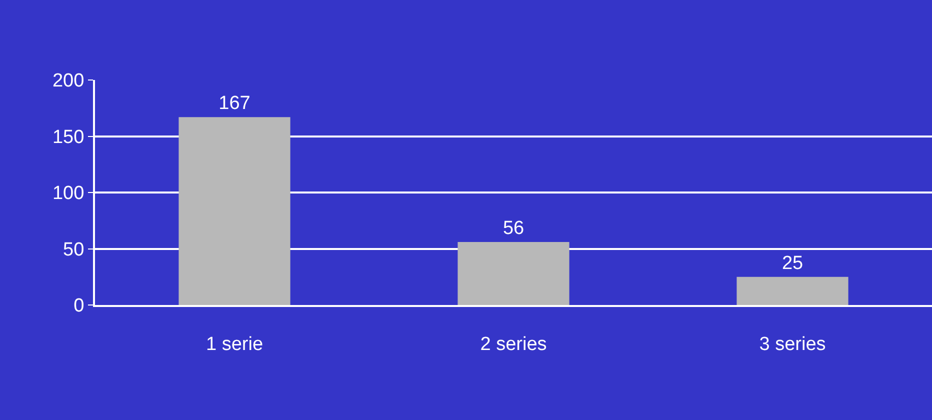 This screenshot has height=420, width=932. What do you see at coordinates (513, 344) in the screenshot?
I see `x-tick-label: 2 series` at bounding box center [513, 344].